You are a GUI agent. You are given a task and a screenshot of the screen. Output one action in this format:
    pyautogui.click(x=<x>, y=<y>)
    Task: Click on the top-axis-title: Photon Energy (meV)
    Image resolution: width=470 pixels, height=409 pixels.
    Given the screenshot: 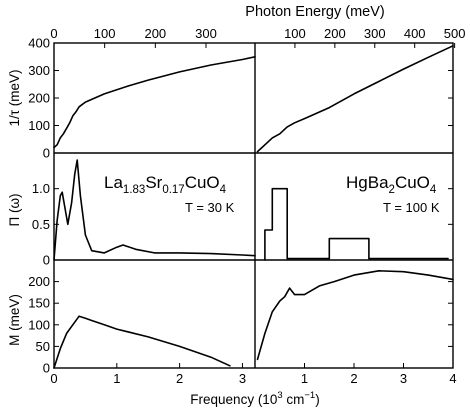 What is the action you would take?
    pyautogui.click(x=314, y=12)
    